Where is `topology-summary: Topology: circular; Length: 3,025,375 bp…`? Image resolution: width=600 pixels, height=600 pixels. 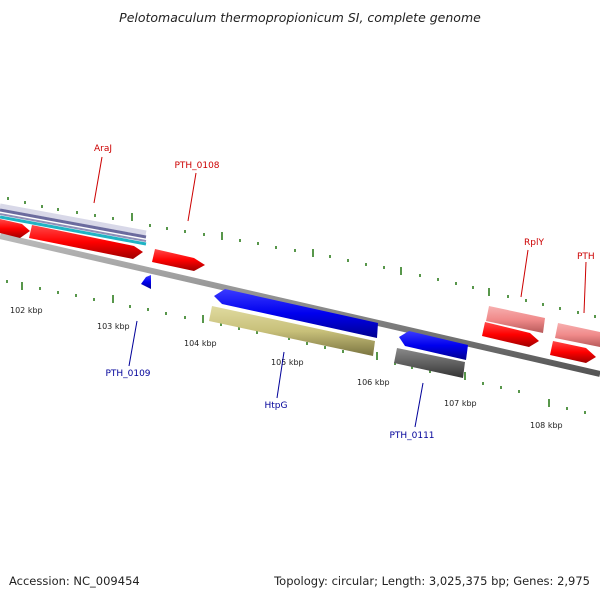
topology-summary: Topology: circular; Length: 3,025,375 bp… is located at coordinates (431, 581).